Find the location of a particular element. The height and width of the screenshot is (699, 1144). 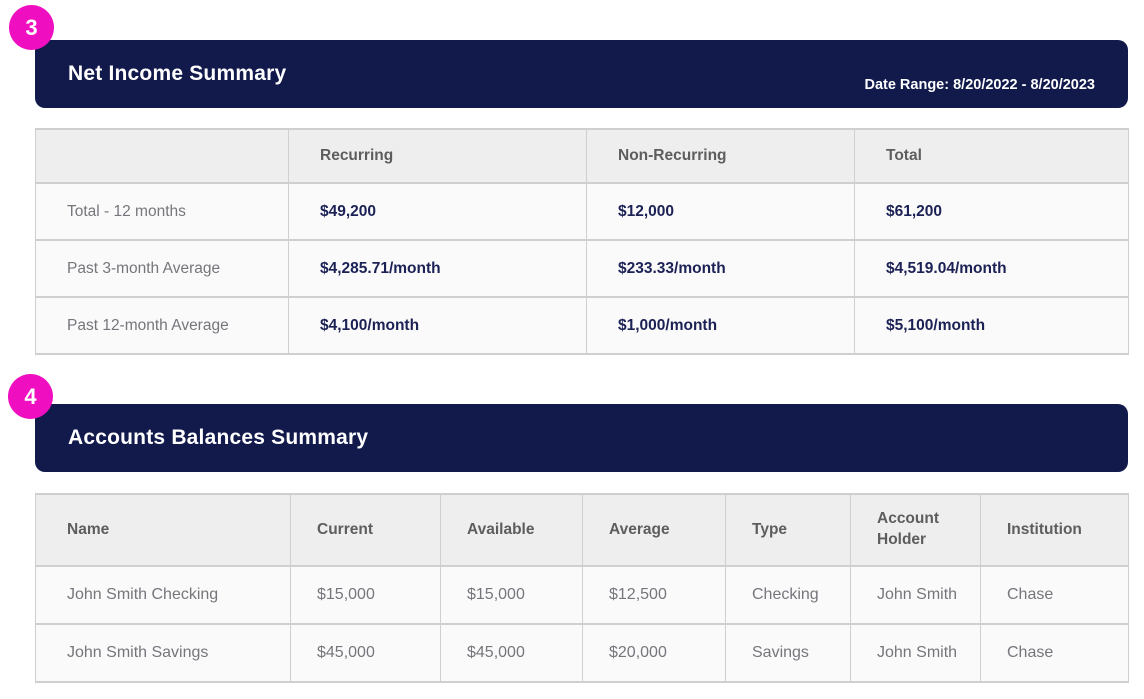

cell-value: $5,100/month is located at coordinates (991, 325).